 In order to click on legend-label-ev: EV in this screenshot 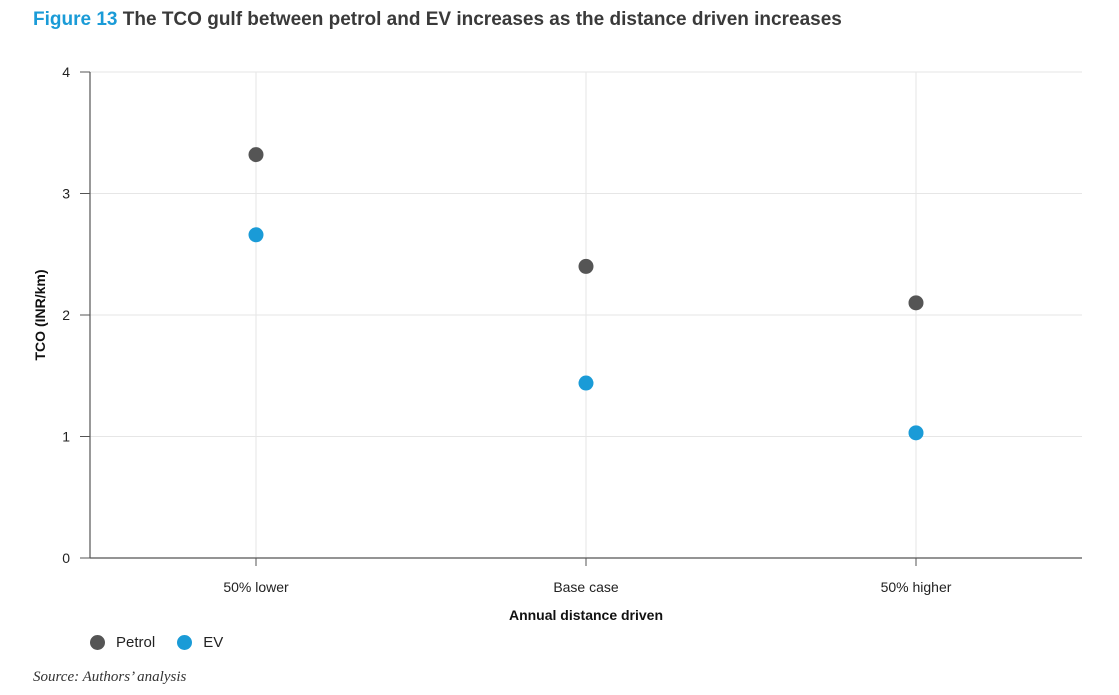, I will do `click(213, 642)`.